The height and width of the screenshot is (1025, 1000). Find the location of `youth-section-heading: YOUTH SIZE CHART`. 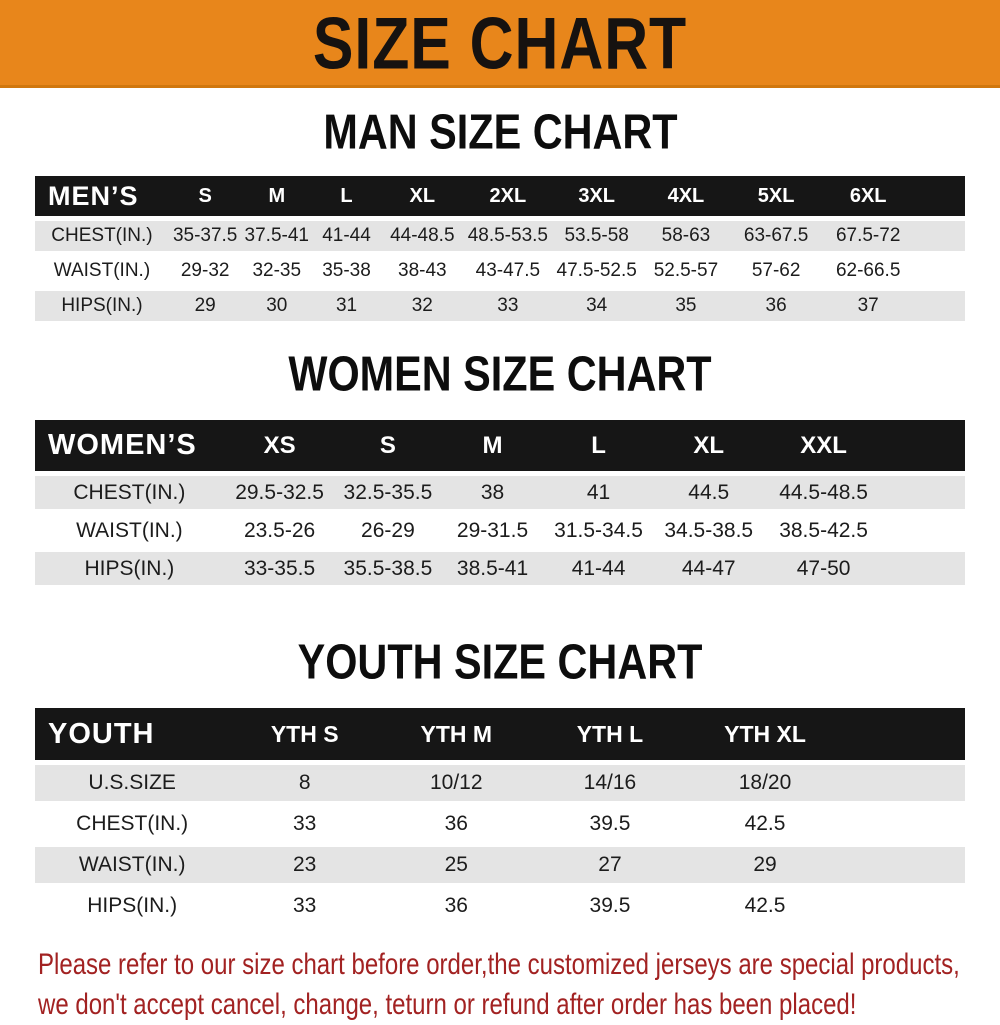

youth-section-heading: YOUTH SIZE CHART is located at coordinates (500, 664).